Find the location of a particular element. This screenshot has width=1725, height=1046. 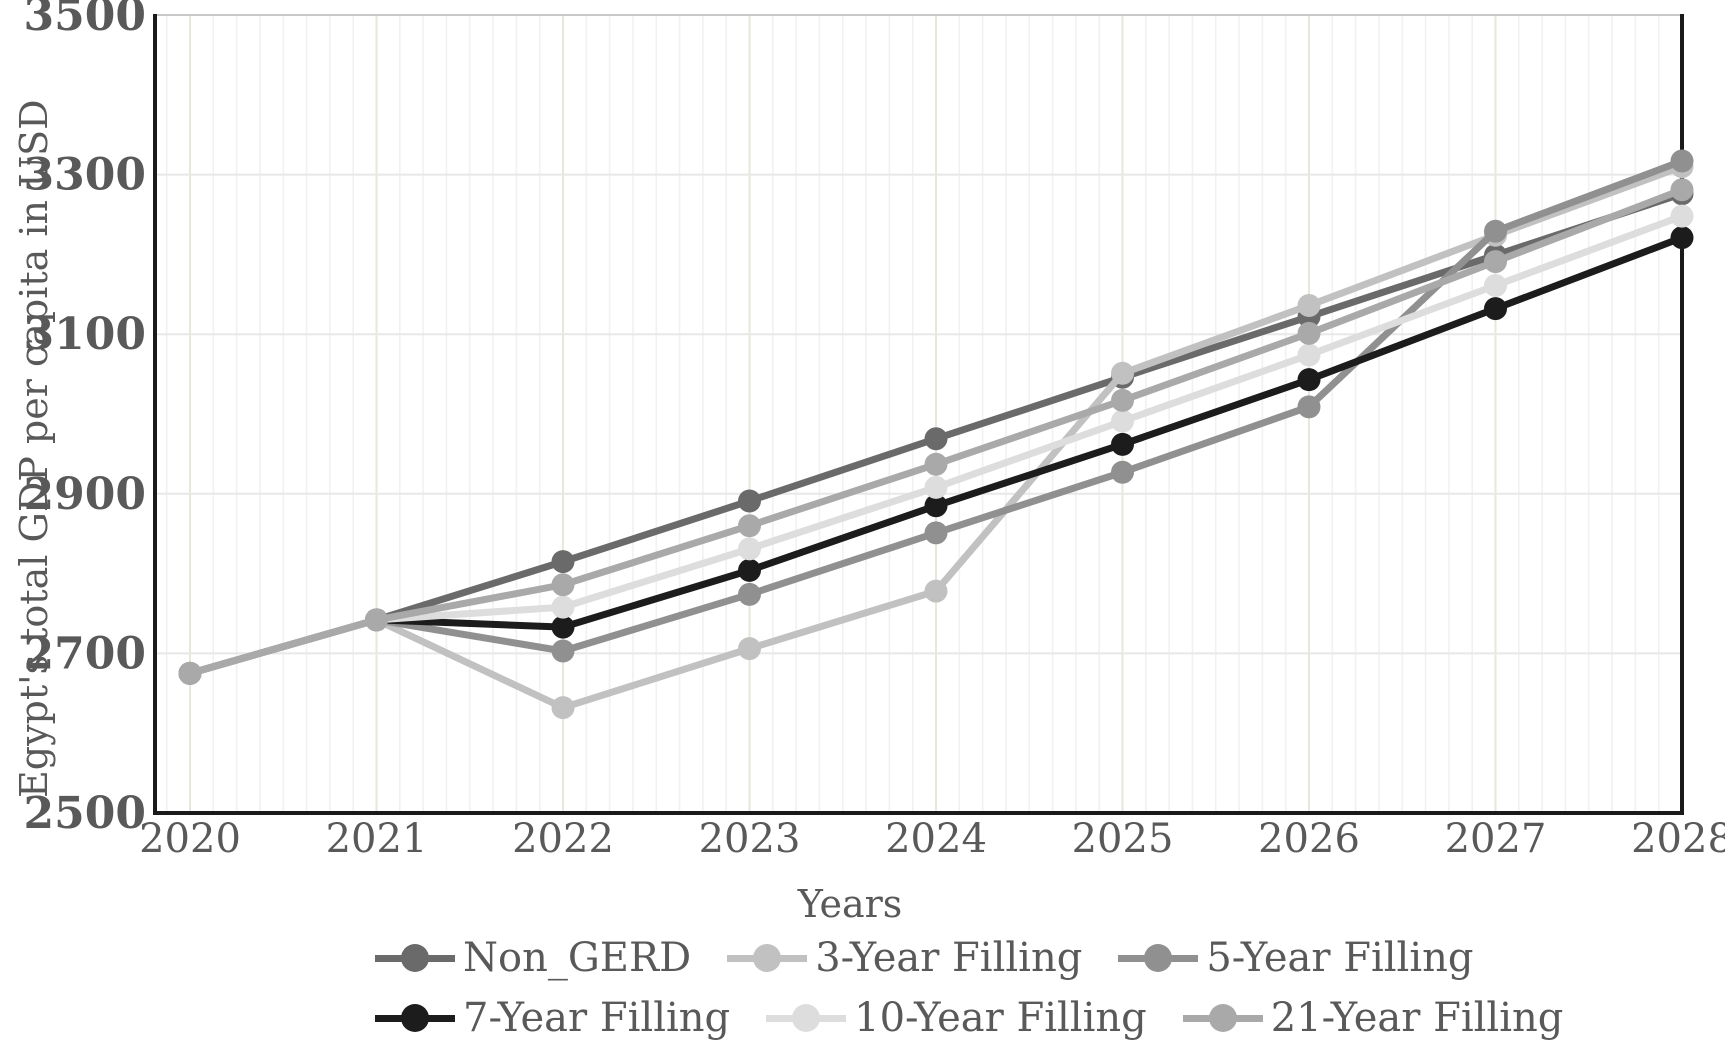

legend-item-21-year: 21-Year Filling is located at coordinates (1373, 1018).